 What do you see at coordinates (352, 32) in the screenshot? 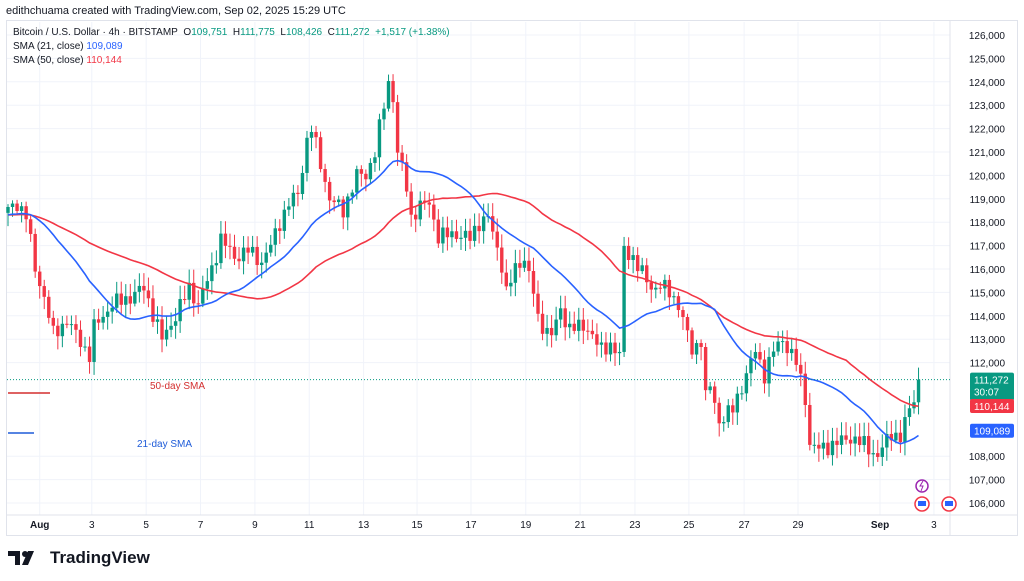
I see `close-value: 111,272` at bounding box center [352, 32].